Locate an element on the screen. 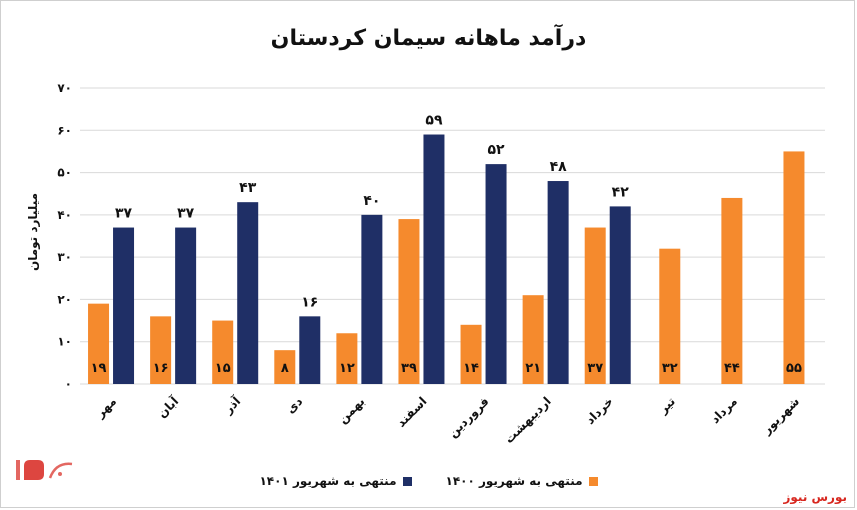 Image resolution: width=857 pixels, height=510 pixels. data-label-1400: ۱۲ is located at coordinates (347, 368).